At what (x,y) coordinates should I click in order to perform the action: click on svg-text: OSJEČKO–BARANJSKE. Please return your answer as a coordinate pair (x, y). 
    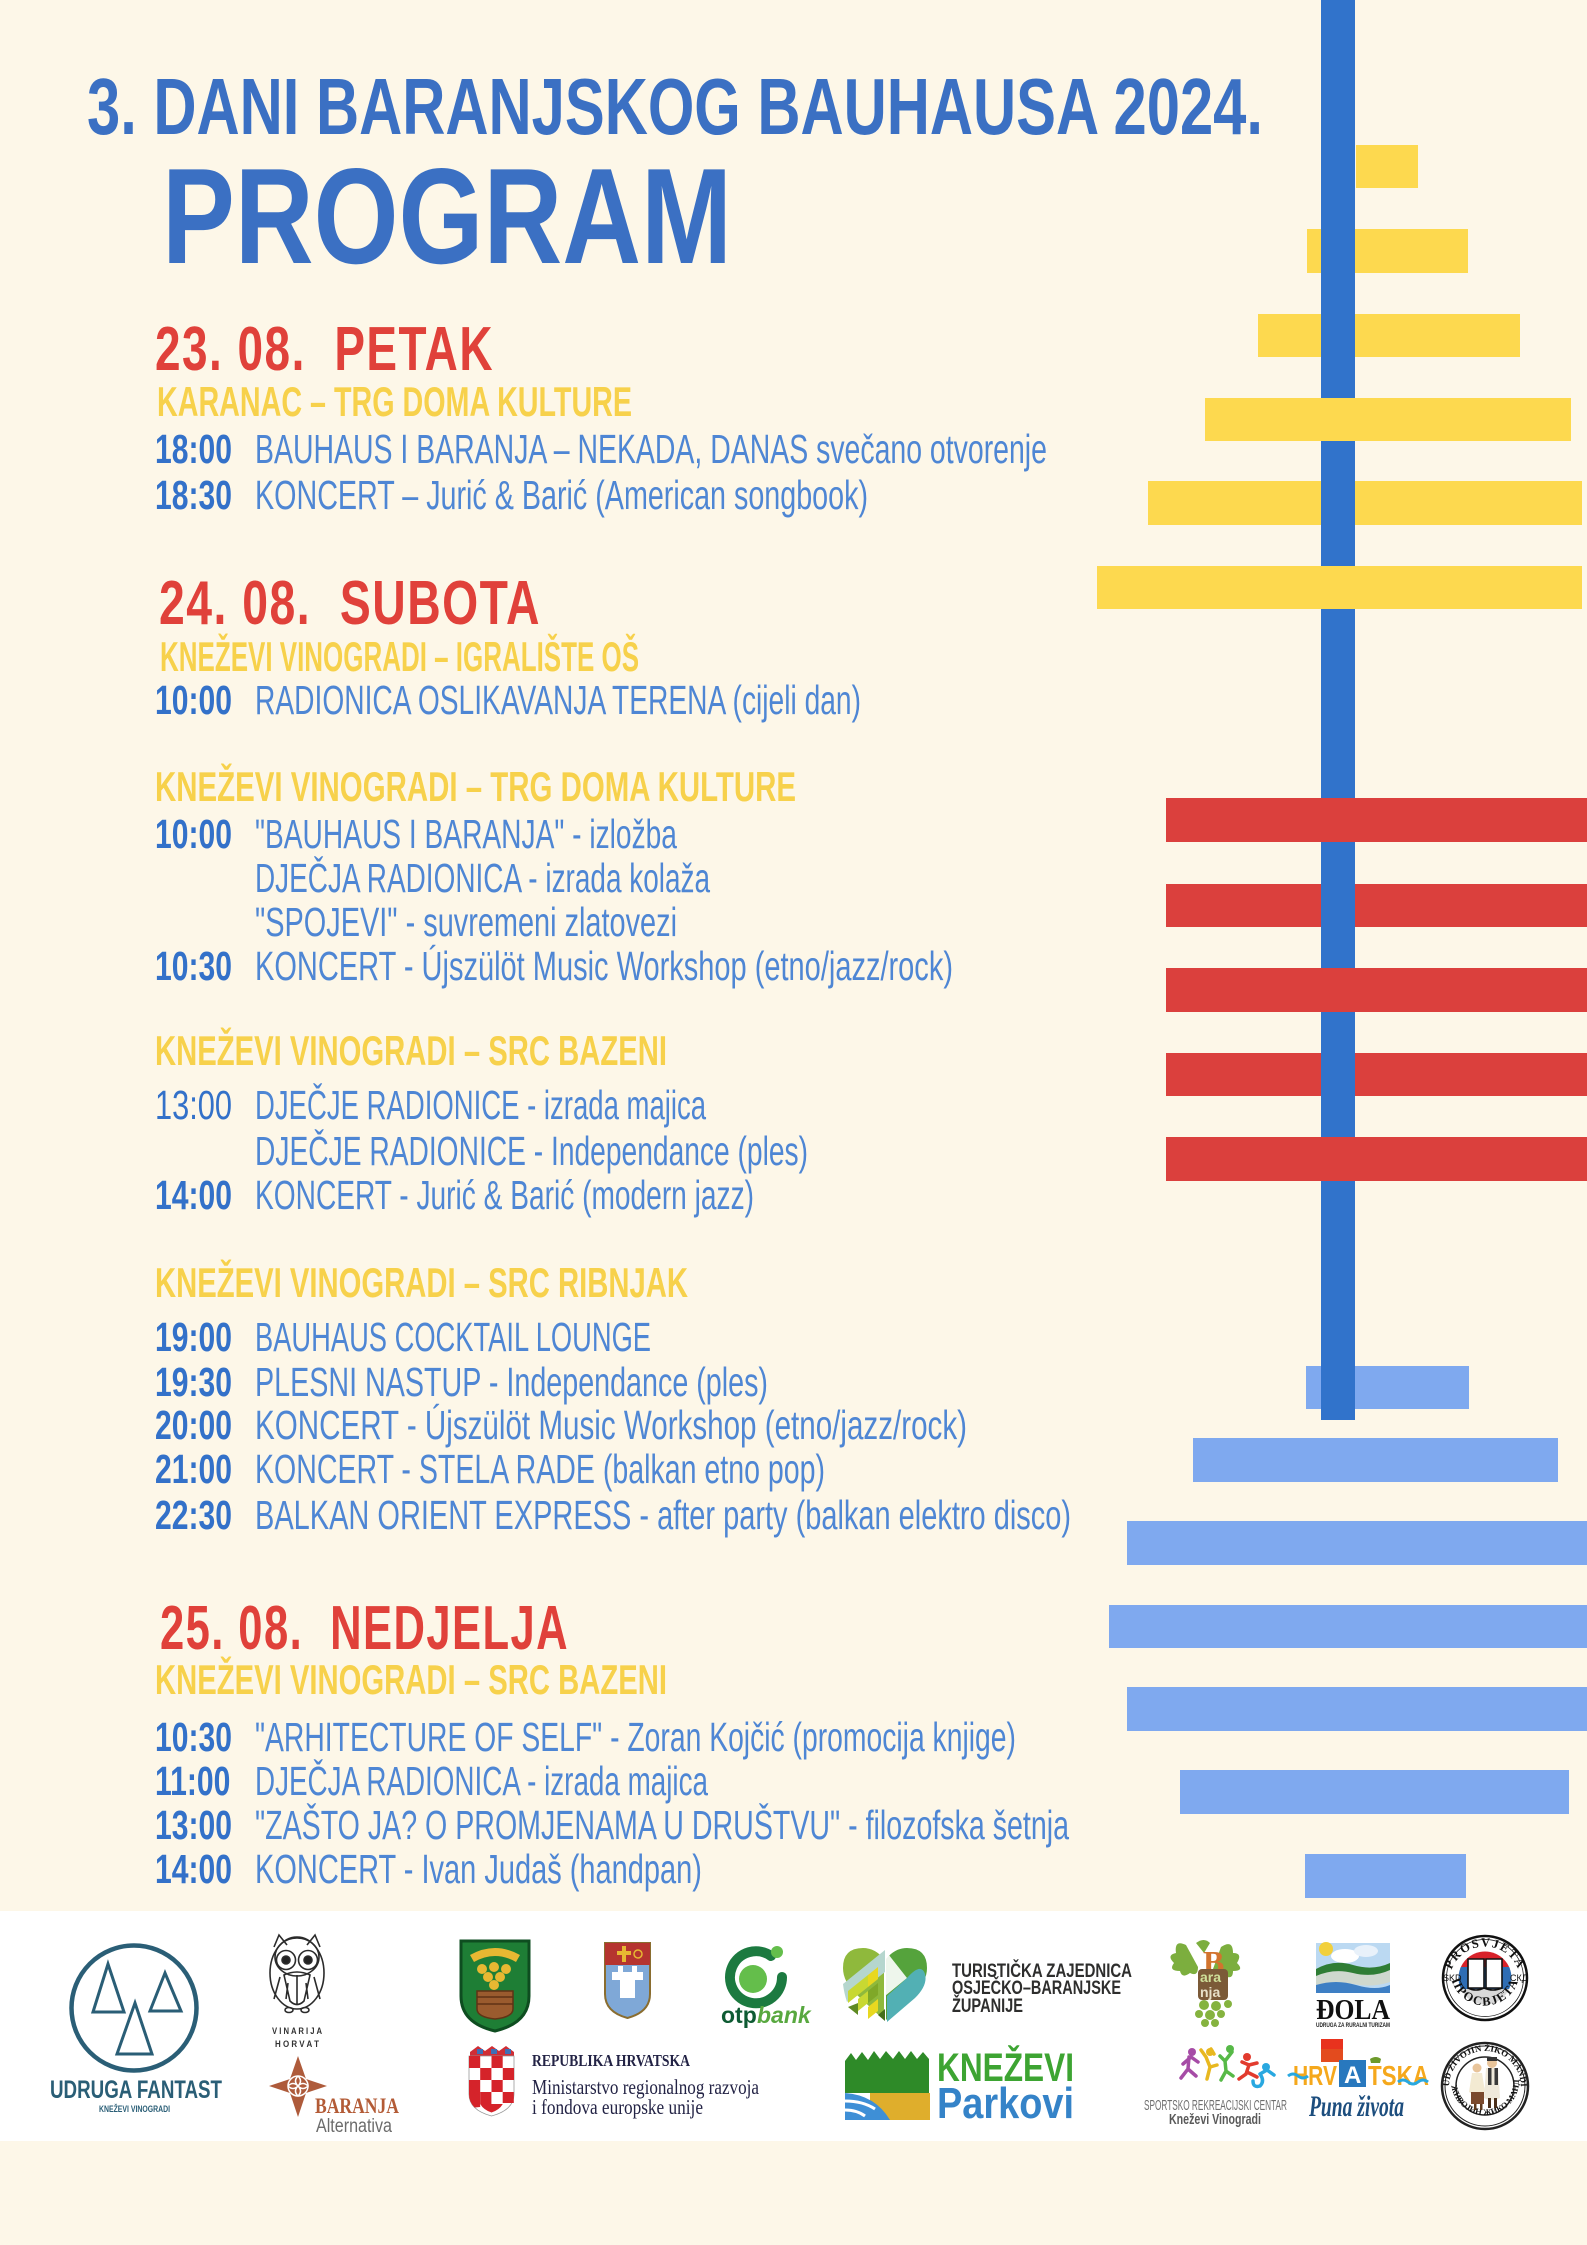
    Looking at the image, I should click on (1036, 1988).